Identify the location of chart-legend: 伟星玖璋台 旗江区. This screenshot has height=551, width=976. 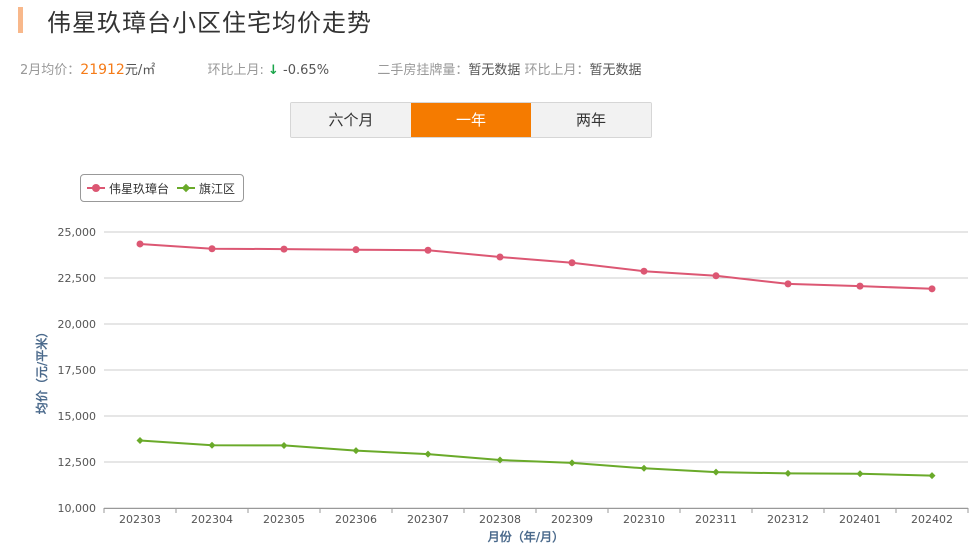
(162, 188).